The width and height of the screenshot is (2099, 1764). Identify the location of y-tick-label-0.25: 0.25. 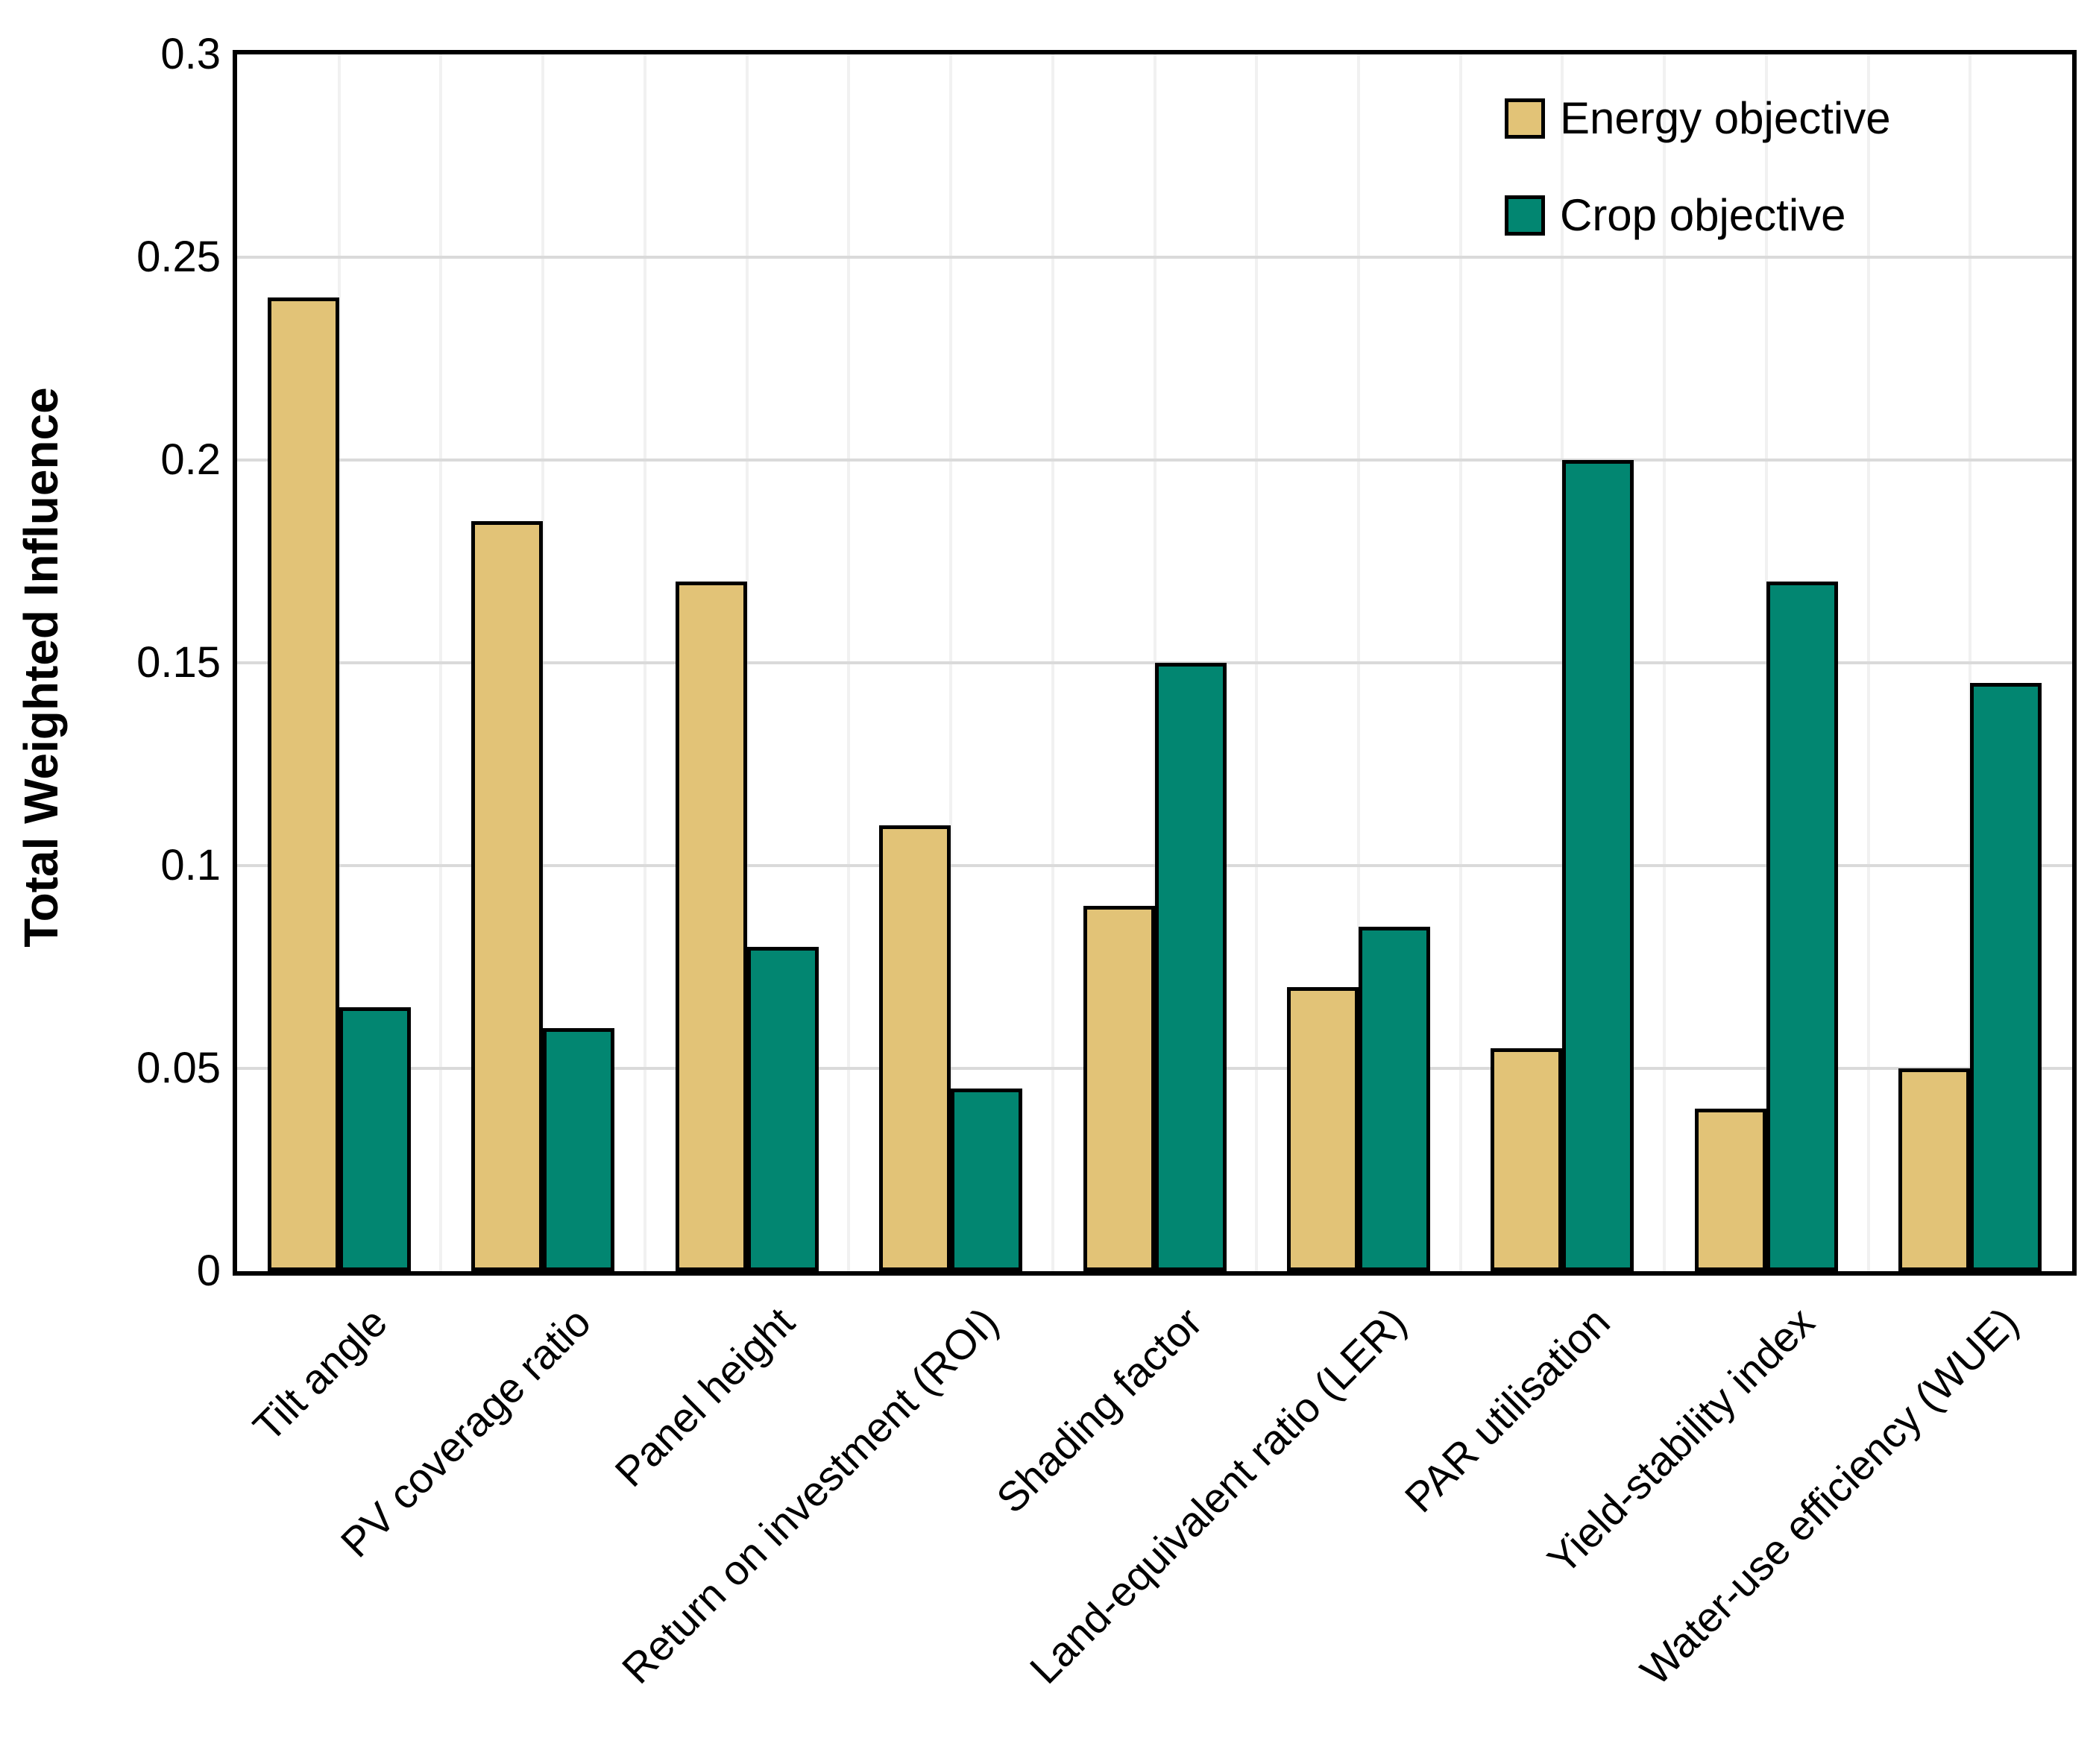
(178, 257).